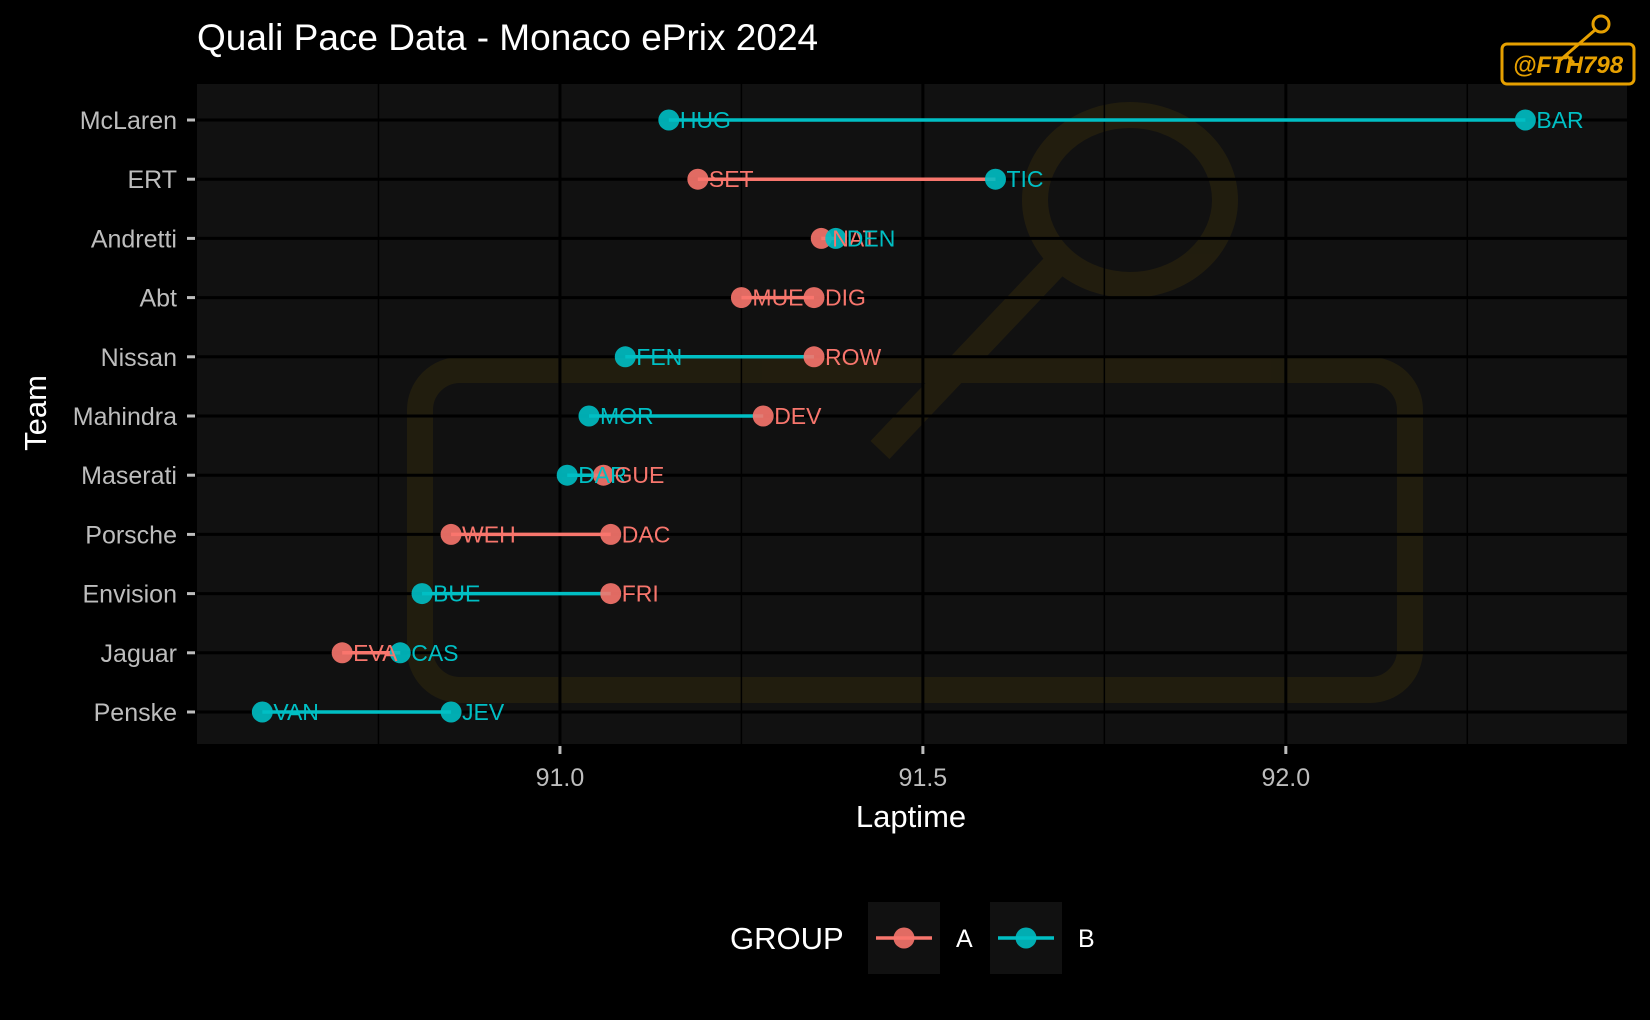  What do you see at coordinates (814, 298) in the screenshot?
I see `point-dig` at bounding box center [814, 298].